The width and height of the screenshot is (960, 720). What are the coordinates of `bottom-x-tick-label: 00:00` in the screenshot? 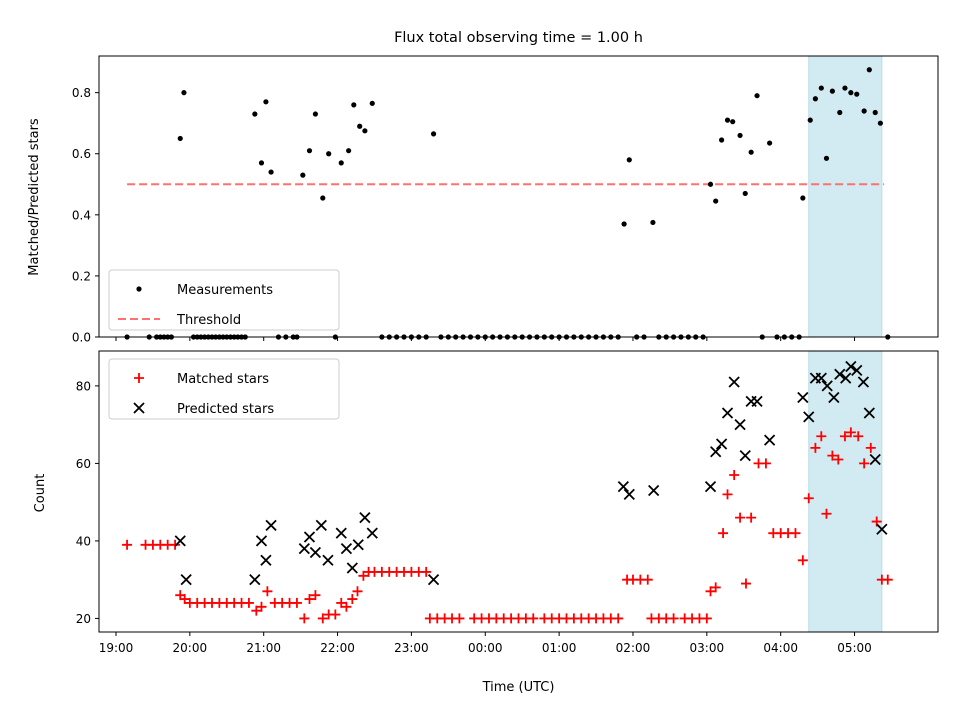 It's located at (485, 648).